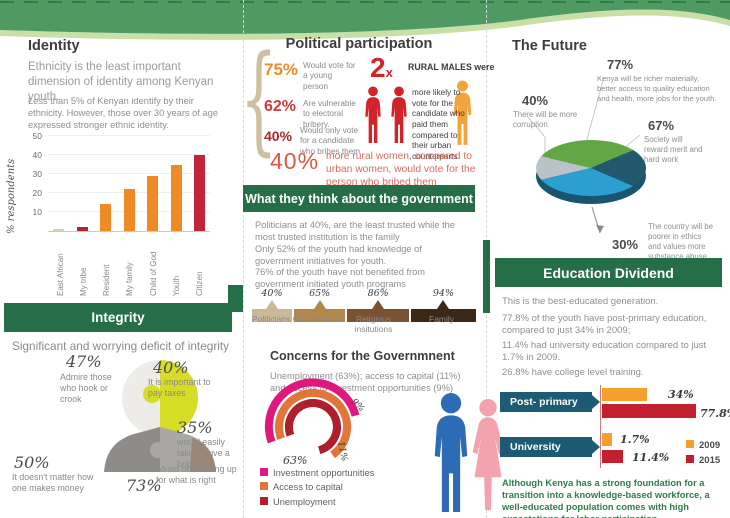 This screenshot has width=730, height=518. Describe the element at coordinates (278, 136) in the screenshot. I see `political-stat-value: 40%` at that location.